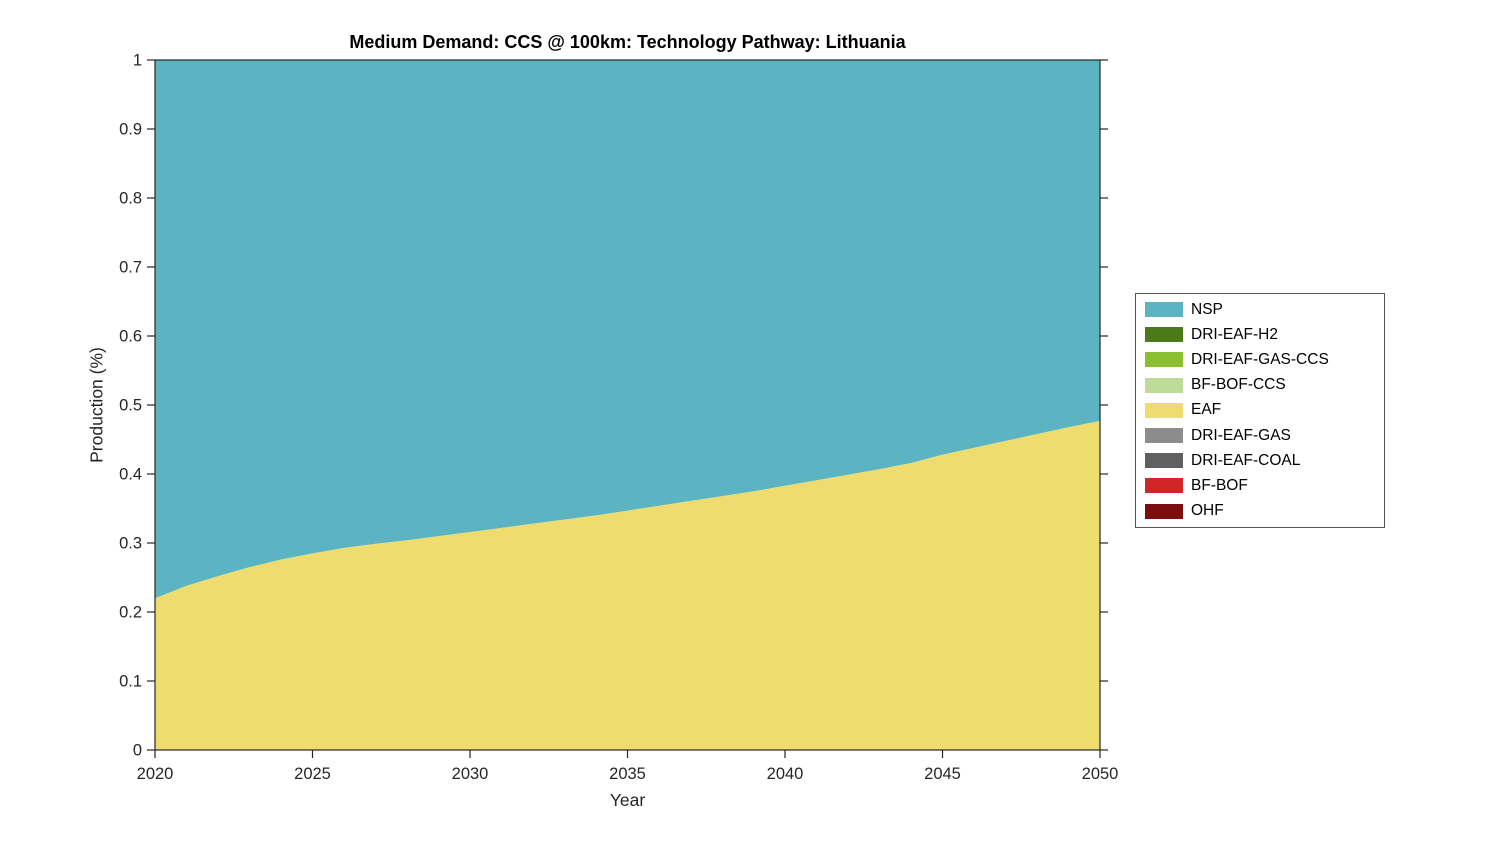 The height and width of the screenshot is (849, 1500). Describe the element at coordinates (1241, 435) in the screenshot. I see `legend-label: DRI-EAF-GAS` at that location.